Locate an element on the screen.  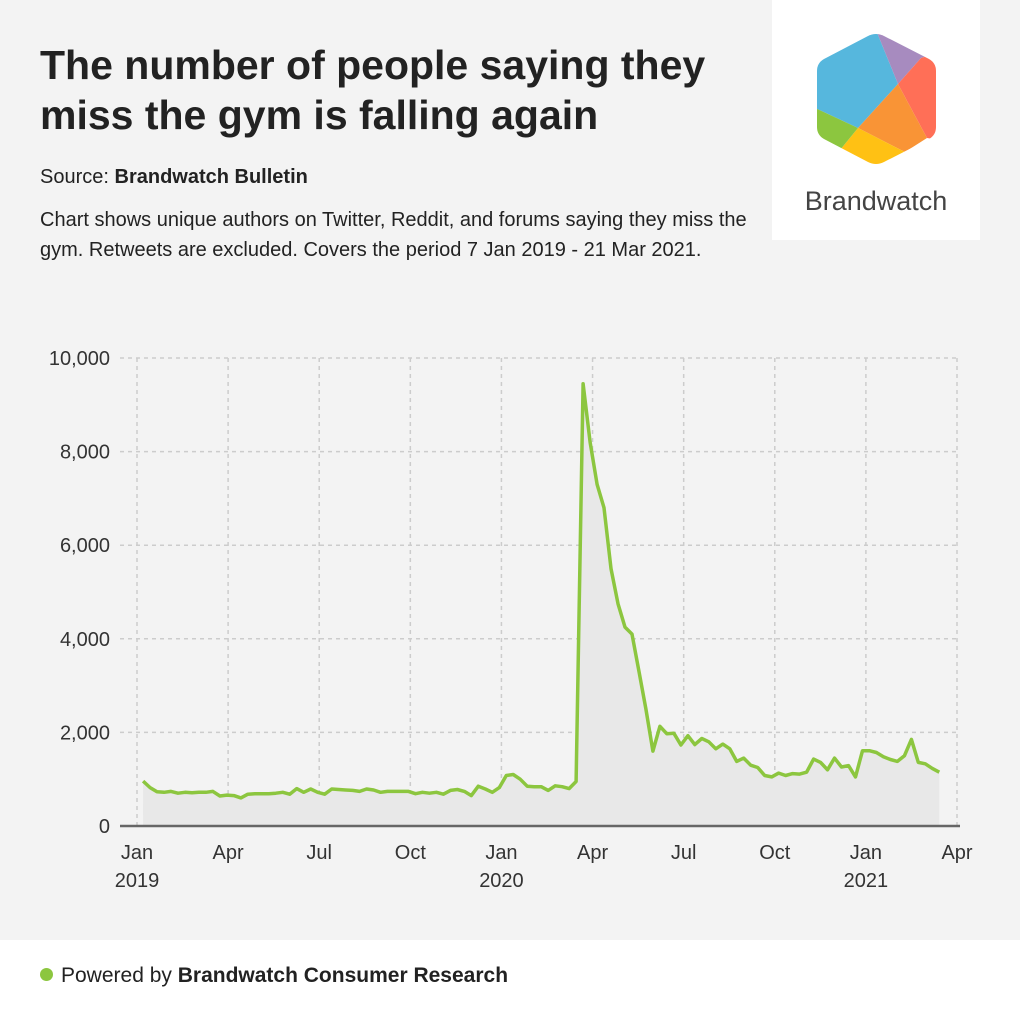
hexagon-logo-icon is located at coordinates (876, 99).